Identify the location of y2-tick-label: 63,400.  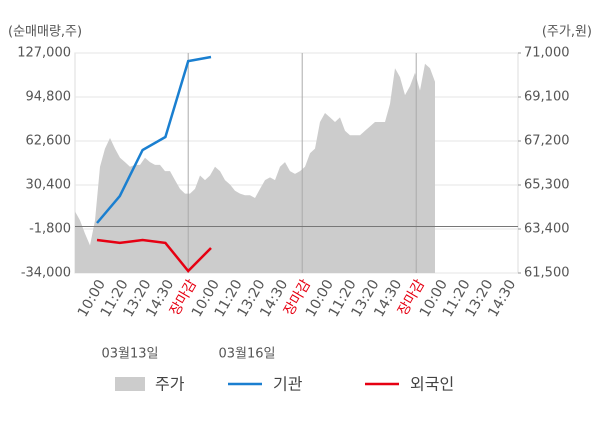
(547, 229).